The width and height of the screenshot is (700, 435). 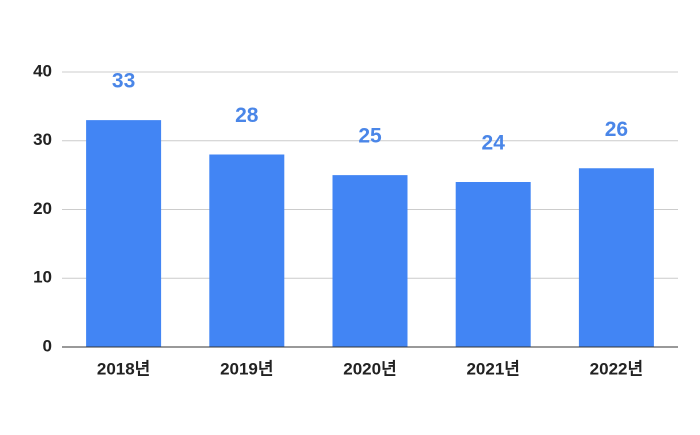 I want to click on x-tick-label: 2018년, so click(x=123, y=368).